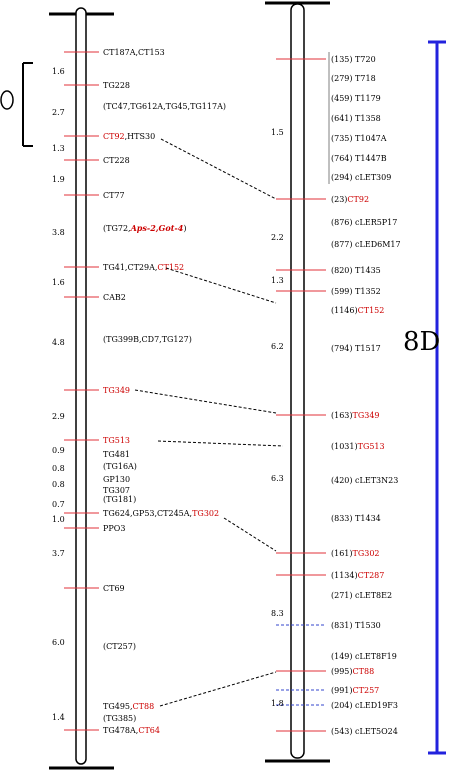  Describe the element at coordinates (149, 730) in the screenshot. I see `left-marker-label-part: CT64` at that location.